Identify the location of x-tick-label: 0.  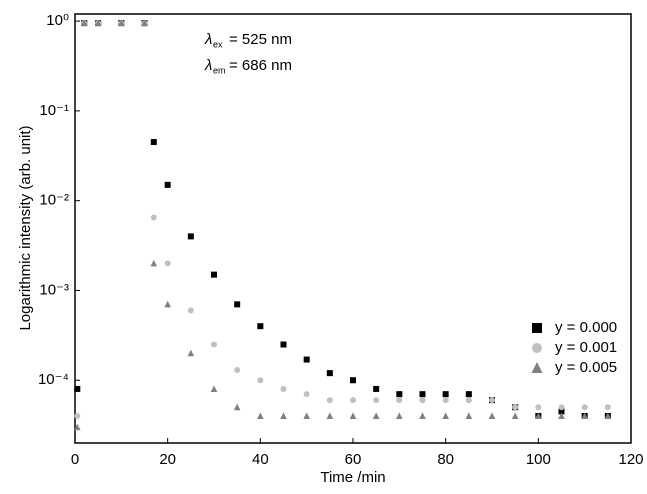
(75, 459).